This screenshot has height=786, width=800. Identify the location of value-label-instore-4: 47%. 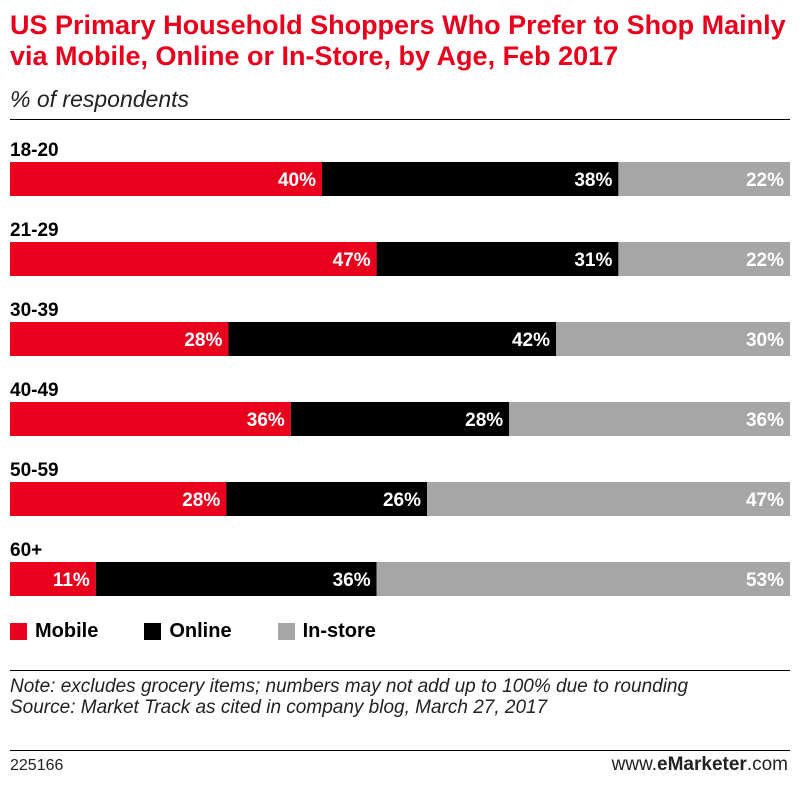
(765, 500).